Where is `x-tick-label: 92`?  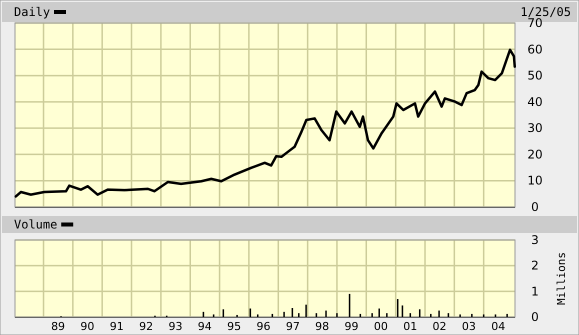
x-tick-label: 92 is located at coordinates (146, 326).